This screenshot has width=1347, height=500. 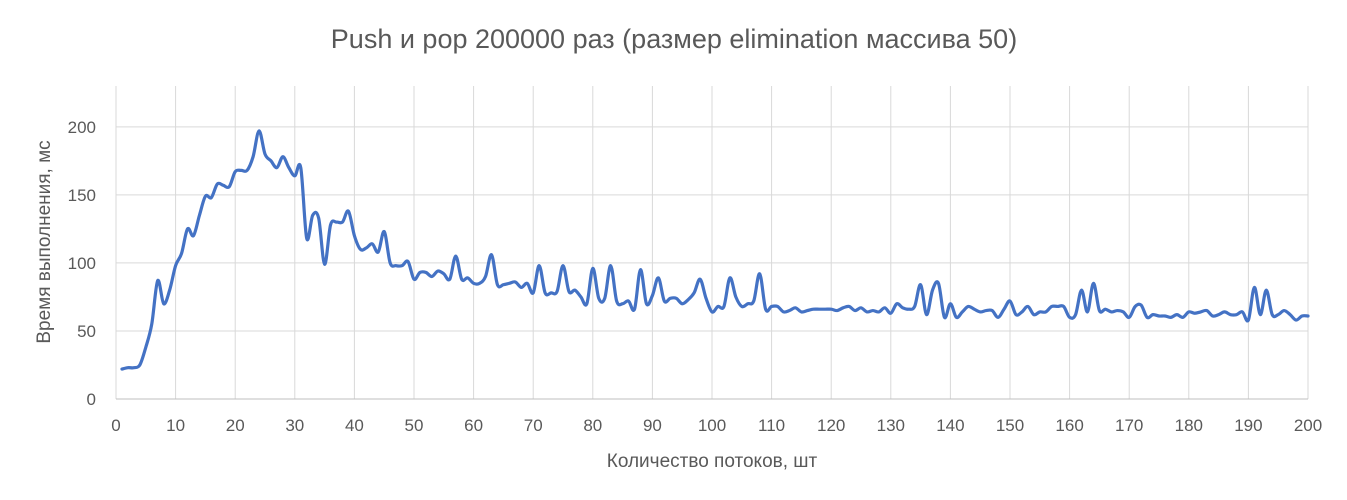 I want to click on x-tick-label: 160, so click(x=1069, y=425).